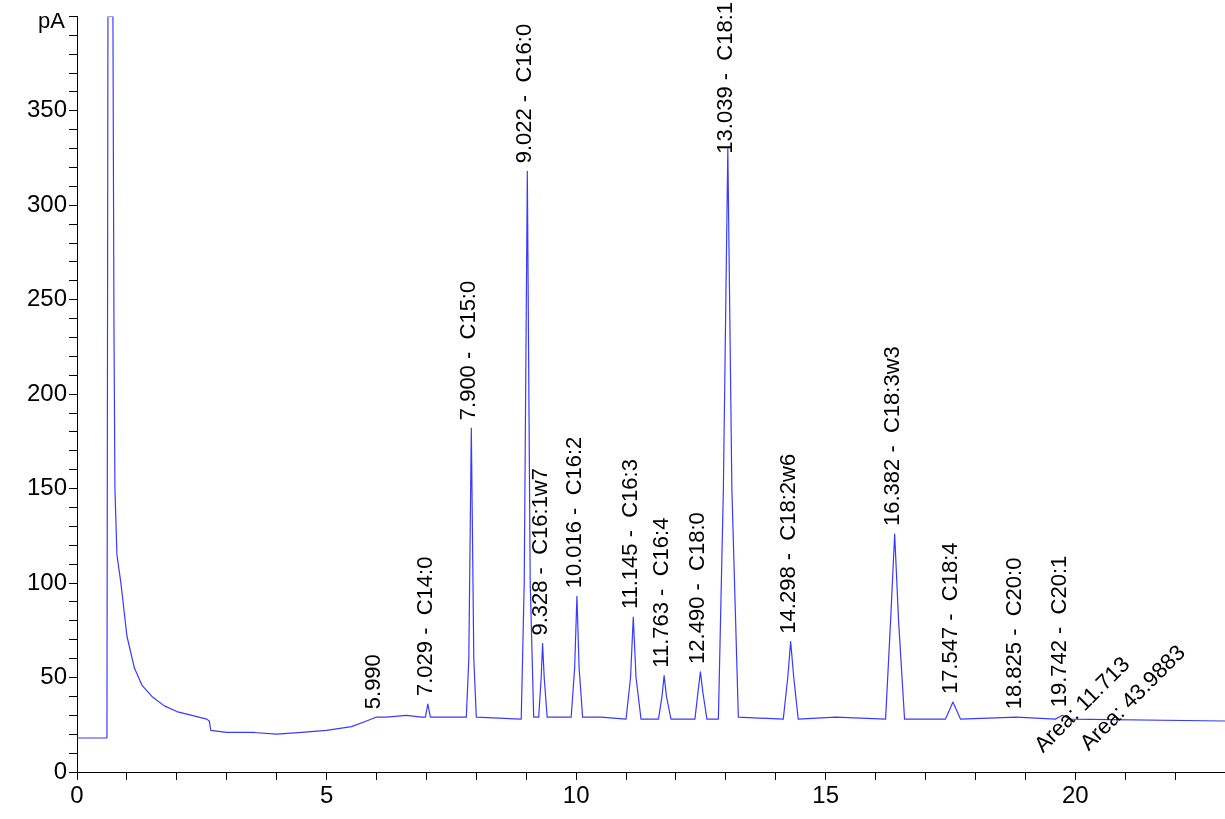 This screenshot has height=819, width=1225. I want to click on annotation: 17.547 - C18:4, so click(949, 618).